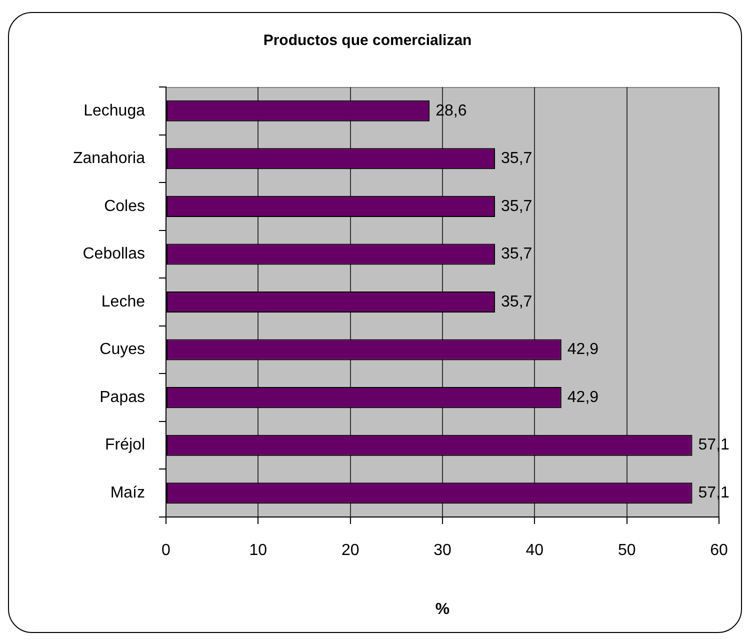 The height and width of the screenshot is (643, 746). Describe the element at coordinates (127, 493) in the screenshot. I see `y-tick-label: Maíz` at that location.